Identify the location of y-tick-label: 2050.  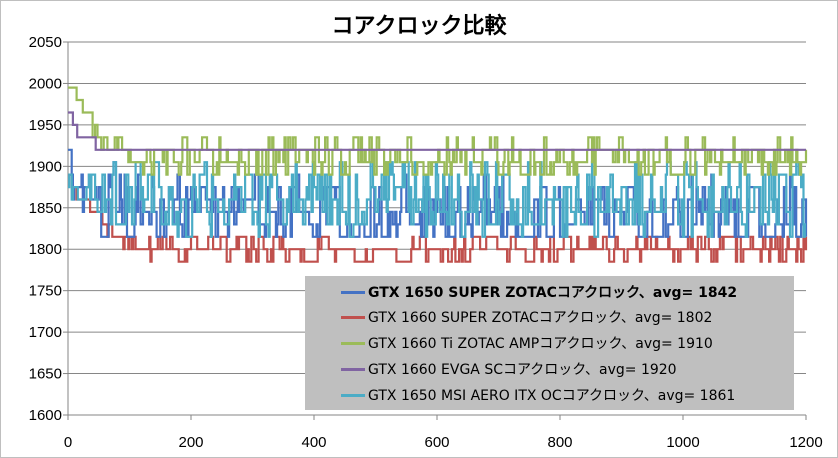
(45, 42).